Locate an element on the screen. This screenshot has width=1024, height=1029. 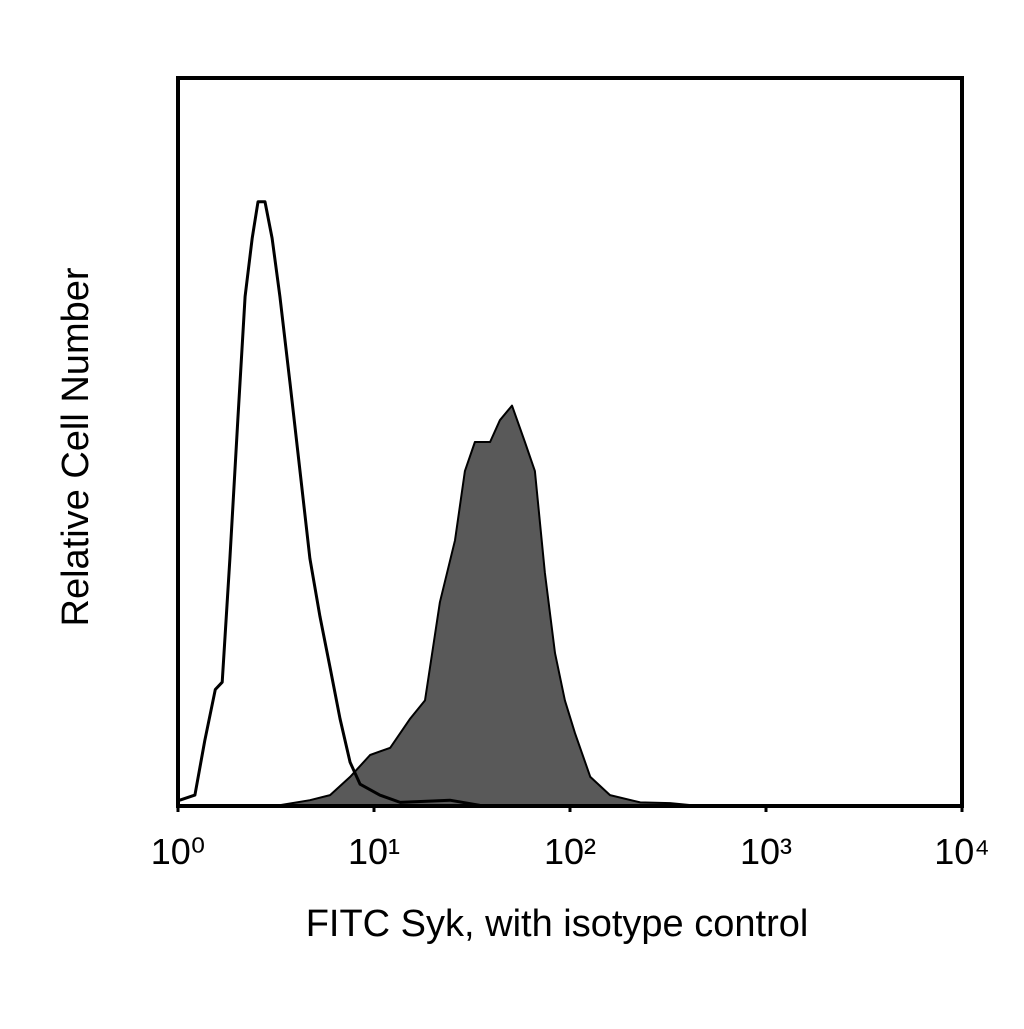
x-tick-label: 10³ is located at coordinates (766, 851).